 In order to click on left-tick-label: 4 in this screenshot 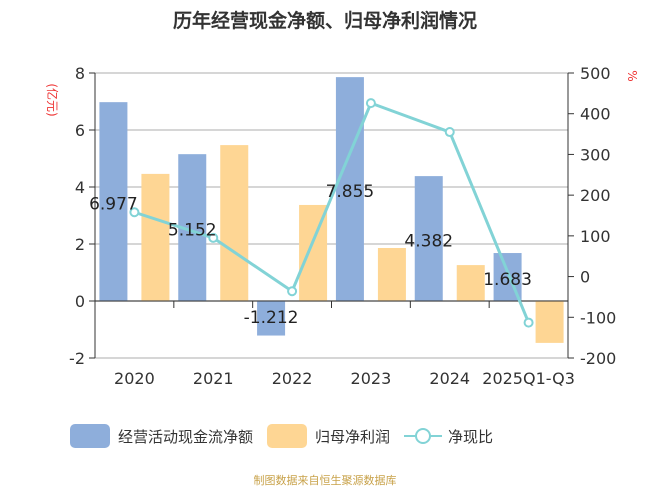, I will do `click(80, 187)`.